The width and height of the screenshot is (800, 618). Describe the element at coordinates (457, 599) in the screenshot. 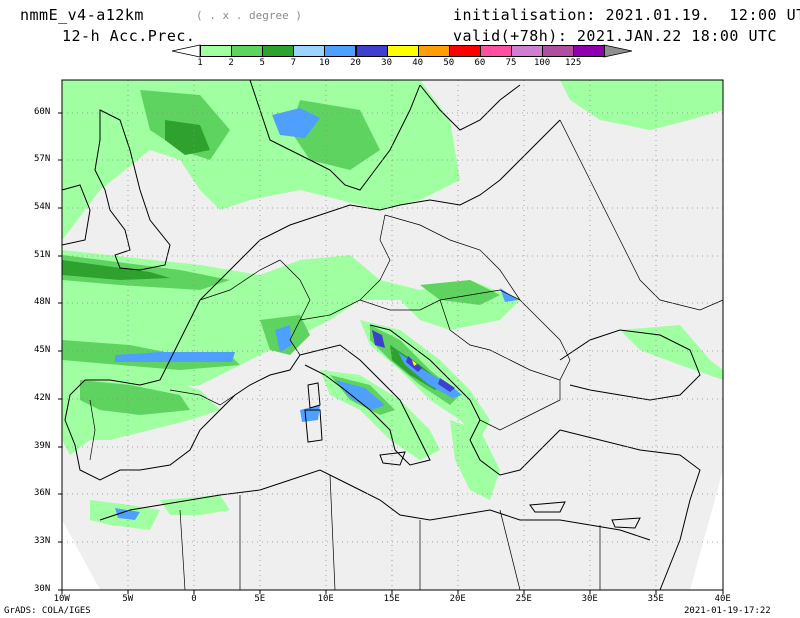

I see `lon-tick-label: 20E` at that location.